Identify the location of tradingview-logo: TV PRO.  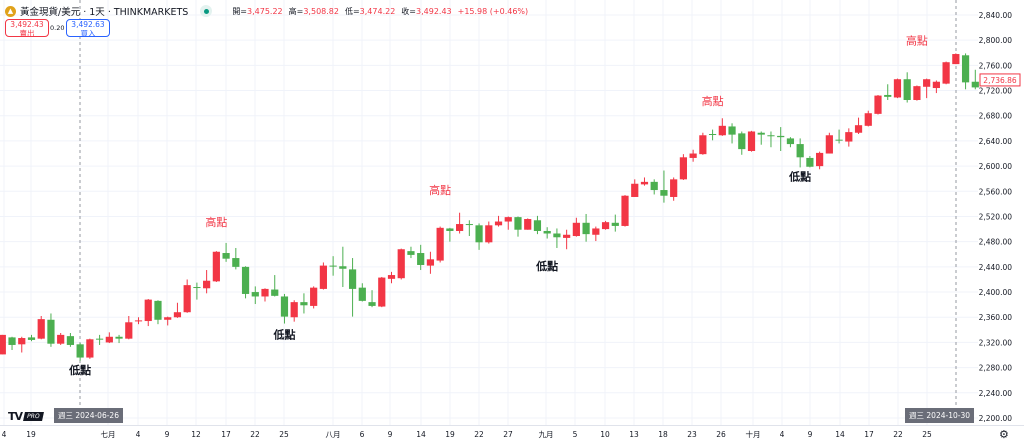
(26, 416).